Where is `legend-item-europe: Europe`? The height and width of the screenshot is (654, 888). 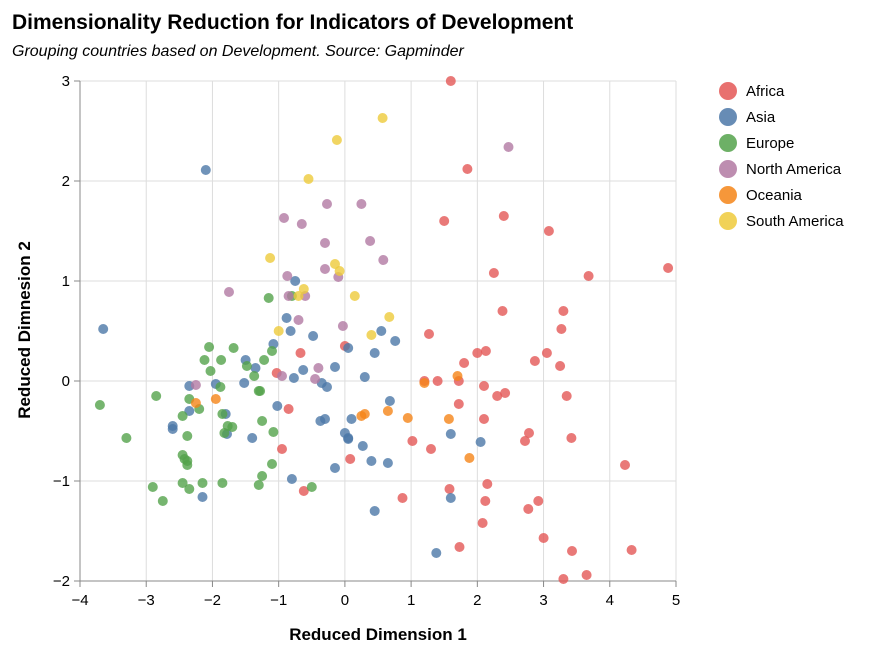
legend-item-europe: Europe is located at coordinates (756, 143).